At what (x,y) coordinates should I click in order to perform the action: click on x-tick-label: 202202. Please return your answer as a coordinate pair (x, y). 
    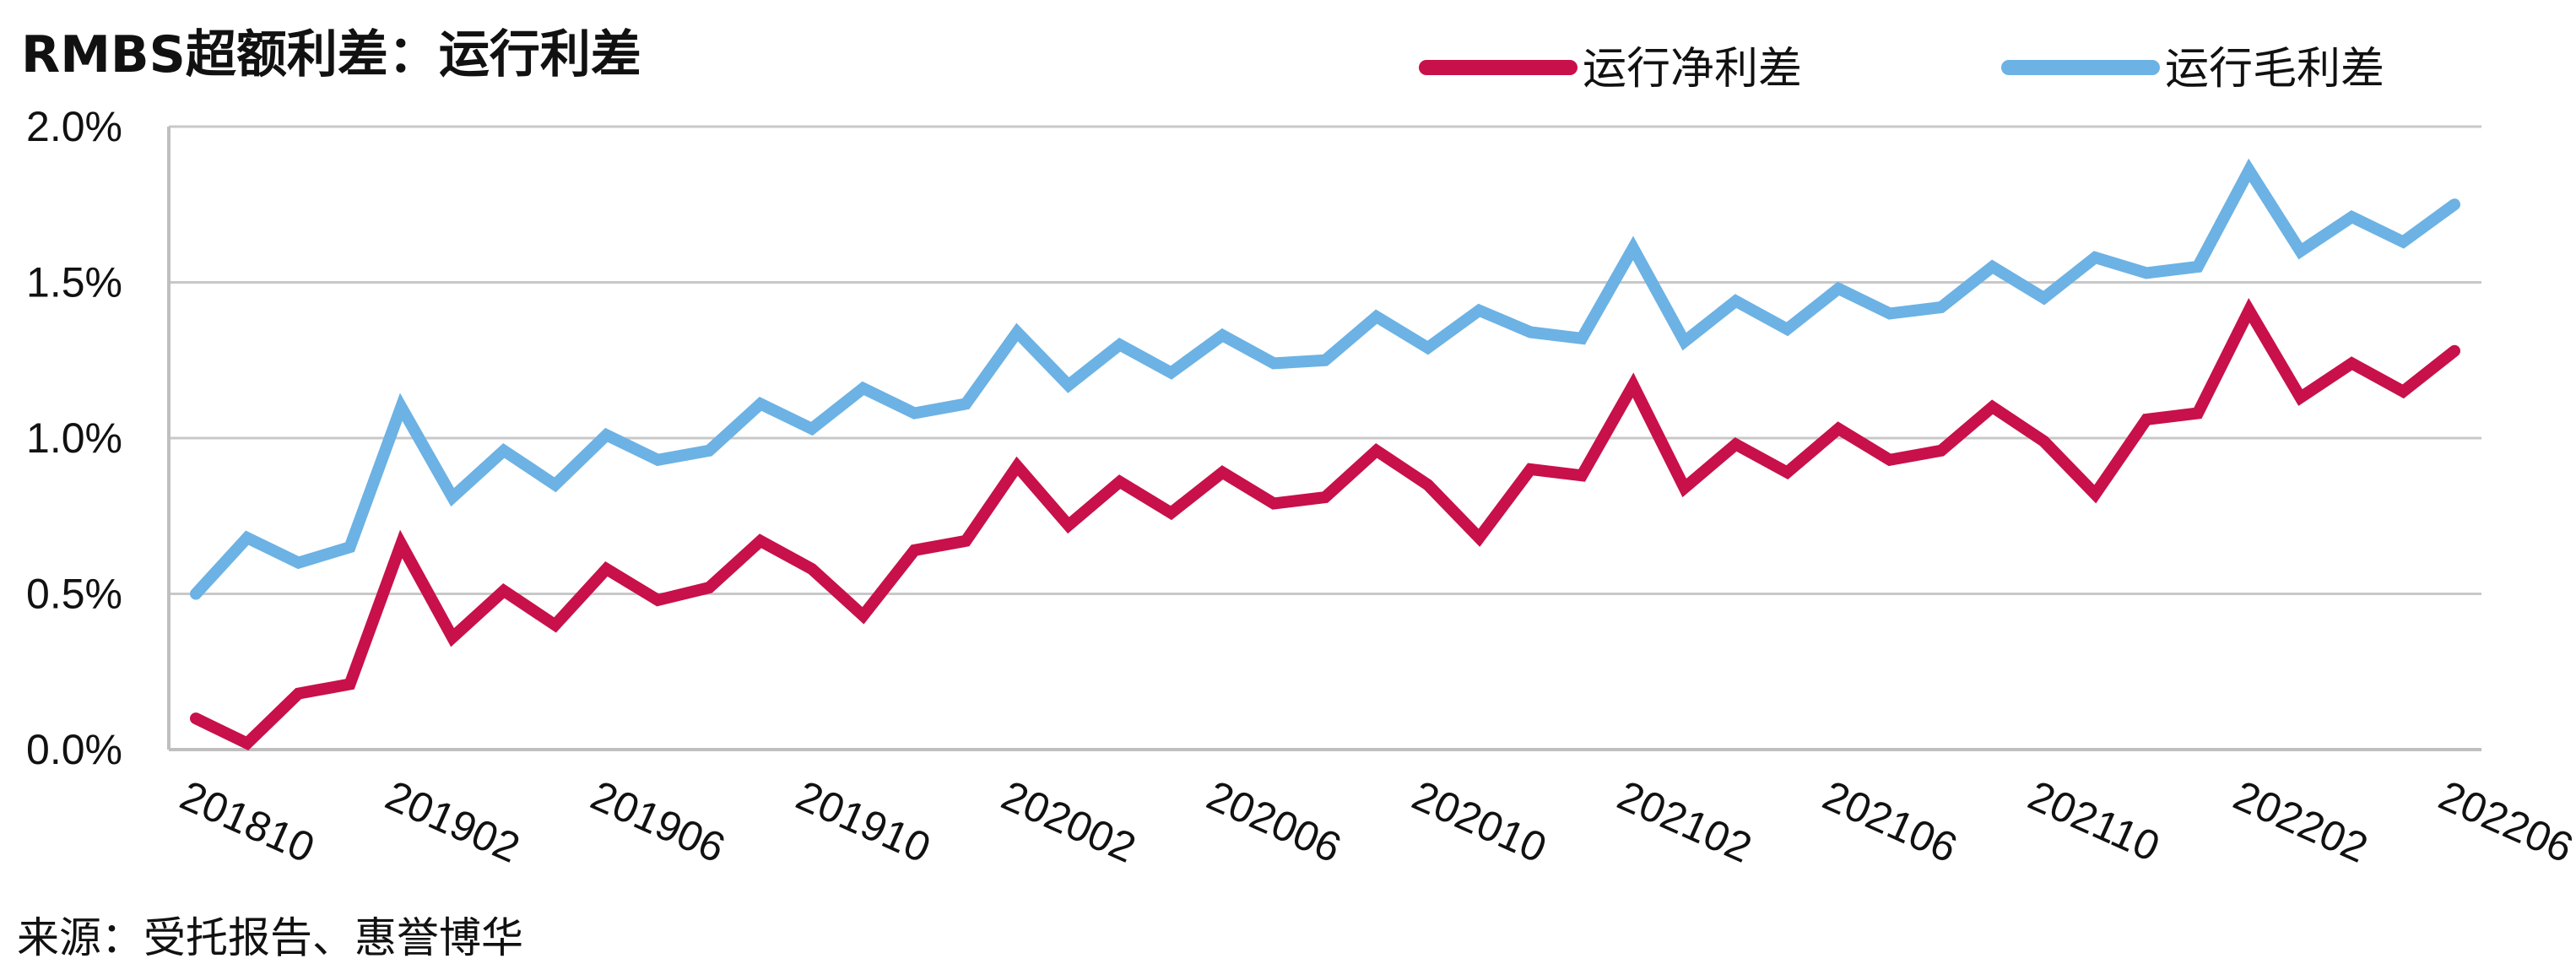
    Looking at the image, I should click on (2300, 822).